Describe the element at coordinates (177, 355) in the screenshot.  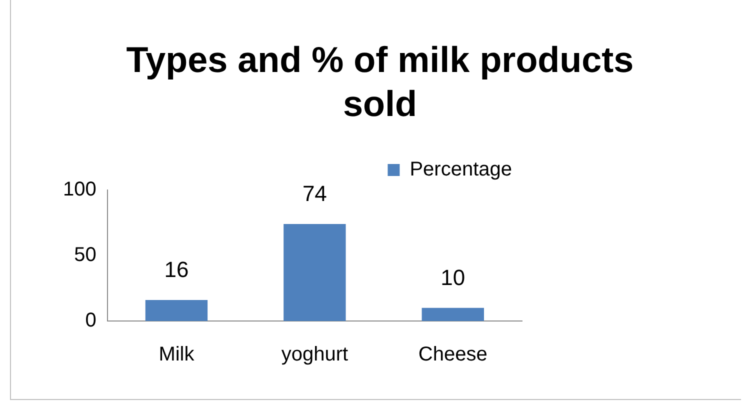
I see `x-tick-label: Milk` at that location.